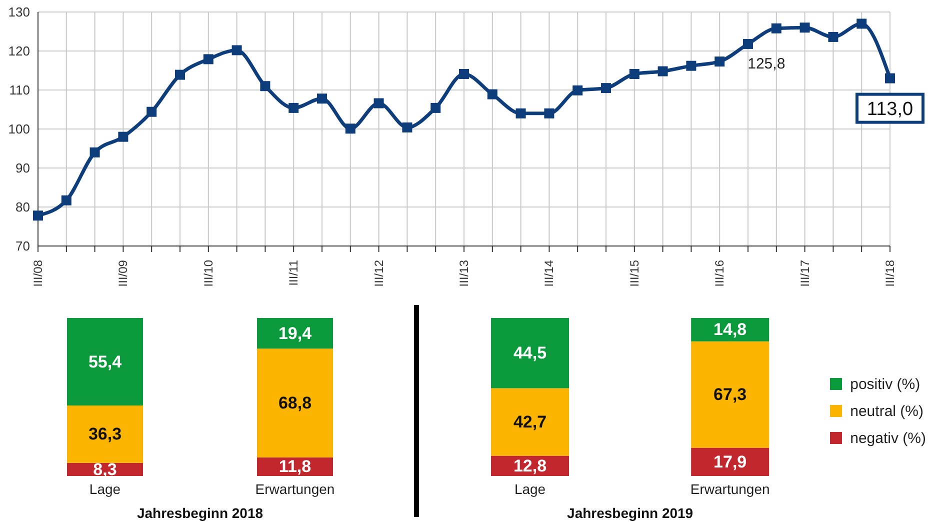 Image resolution: width=936 pixels, height=522 pixels. Describe the element at coordinates (295, 466) in the screenshot. I see `data-label: 11,8` at that location.